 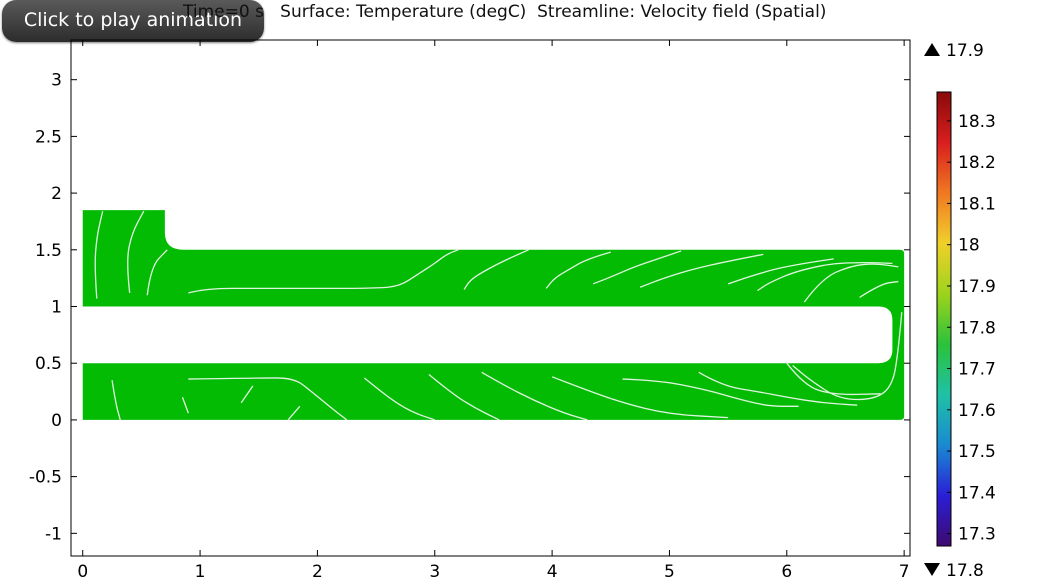 I want to click on triangle-up-icon, so click(x=932, y=49).